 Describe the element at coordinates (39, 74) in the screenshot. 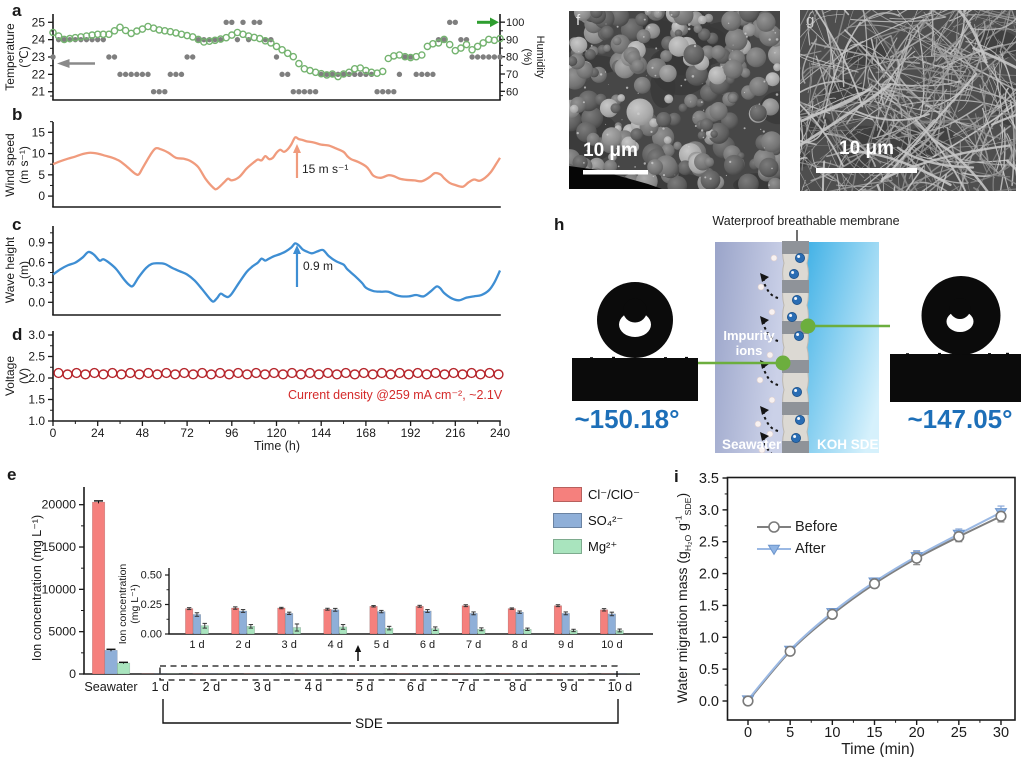

I see `svg-text: 22` at that location.